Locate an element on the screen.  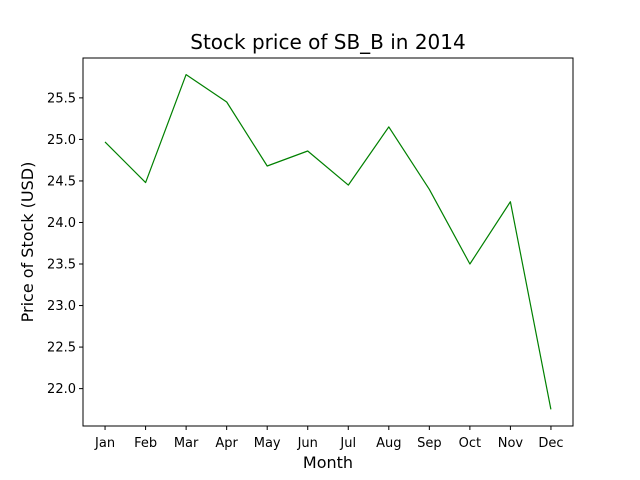
y-tick-label: 23.0 is located at coordinates (61, 306).